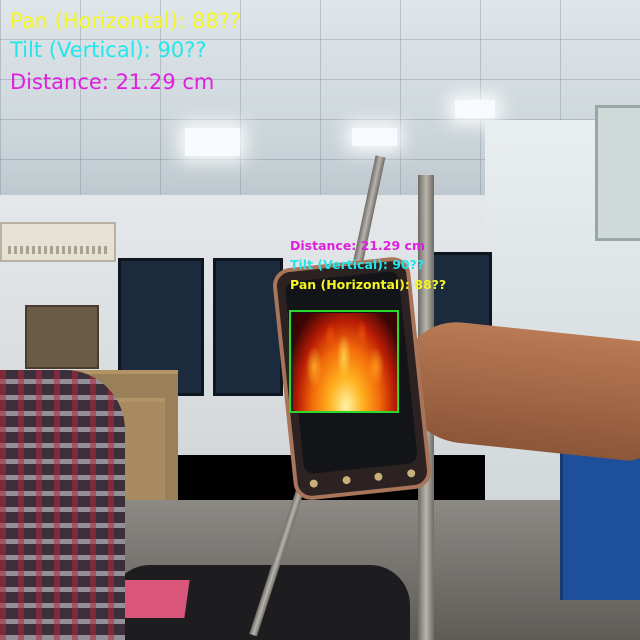 The image size is (640, 640). What do you see at coordinates (357, 264) in the screenshot?
I see `detection-tilt-label: Tilt (Vertical): 90??` at bounding box center [357, 264].